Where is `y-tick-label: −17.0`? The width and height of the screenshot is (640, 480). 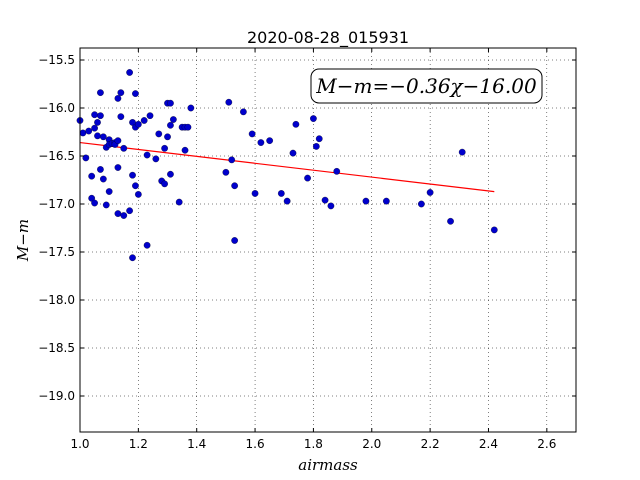
y-tick-label: −17.0 is located at coordinates (56, 204).